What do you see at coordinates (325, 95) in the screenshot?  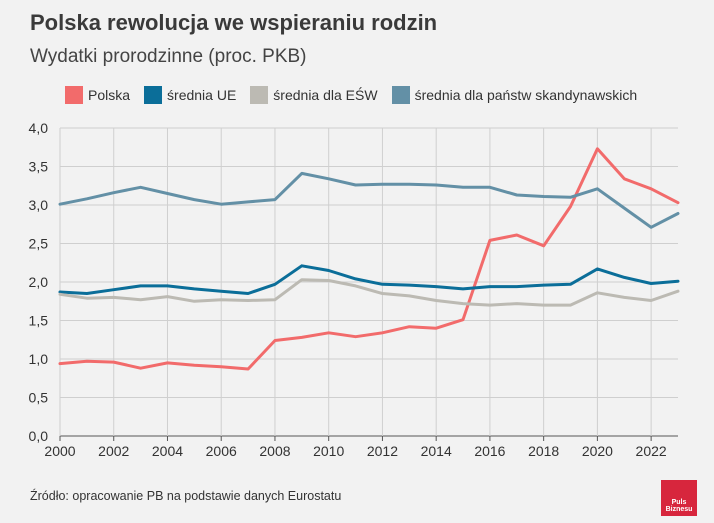 I see `legend-label-esw: średnia dla EŚW` at bounding box center [325, 95].